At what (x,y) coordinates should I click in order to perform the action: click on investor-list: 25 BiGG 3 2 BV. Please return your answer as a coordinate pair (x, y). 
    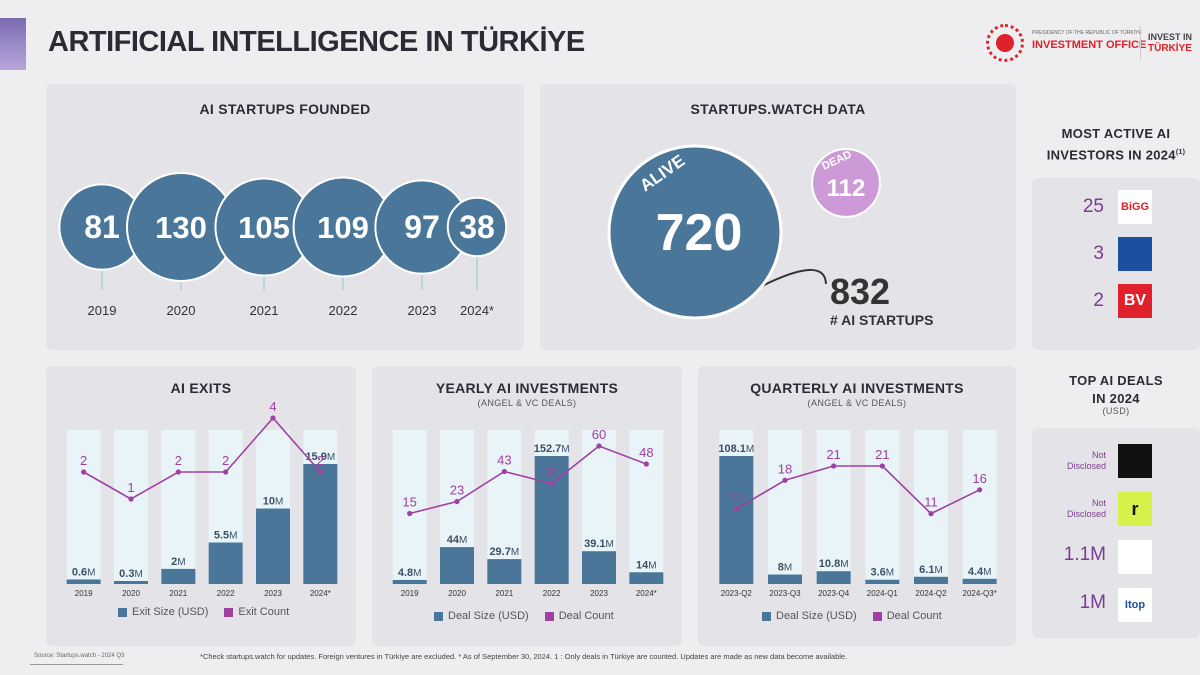
    Looking at the image, I should click on (1116, 264).